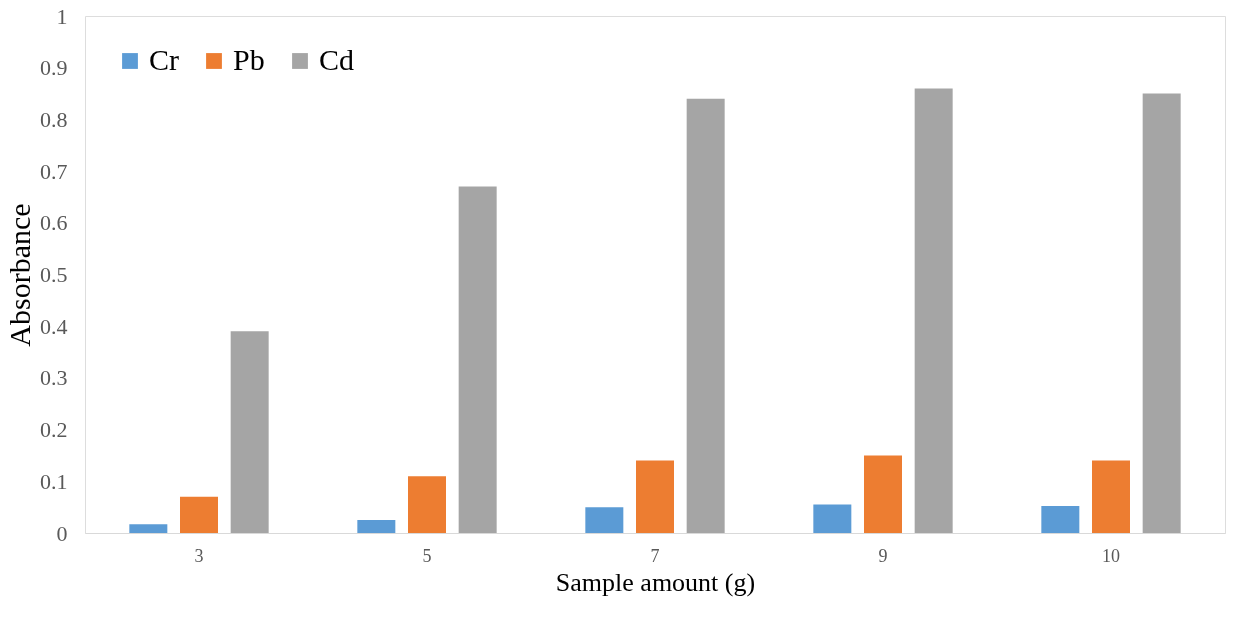 This screenshot has height=617, width=1257. I want to click on legend-label: Cr, so click(164, 59).